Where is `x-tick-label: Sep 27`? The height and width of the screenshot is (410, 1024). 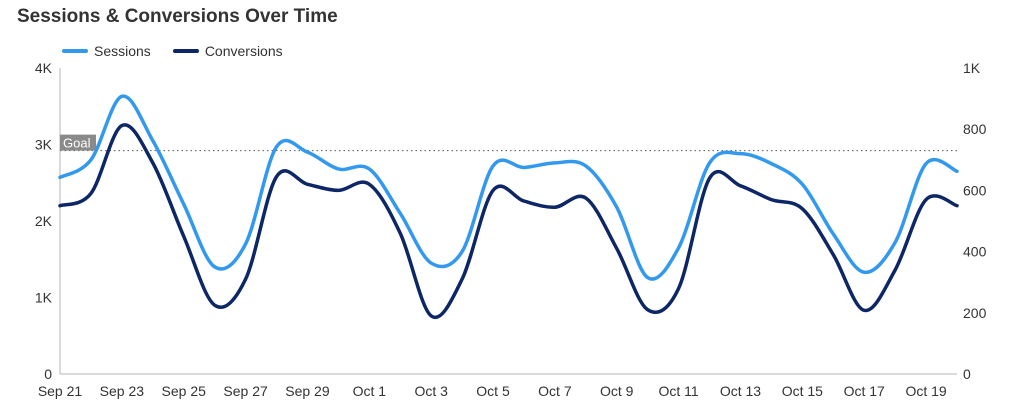 x-tick-label: Sep 27 is located at coordinates (245, 391).